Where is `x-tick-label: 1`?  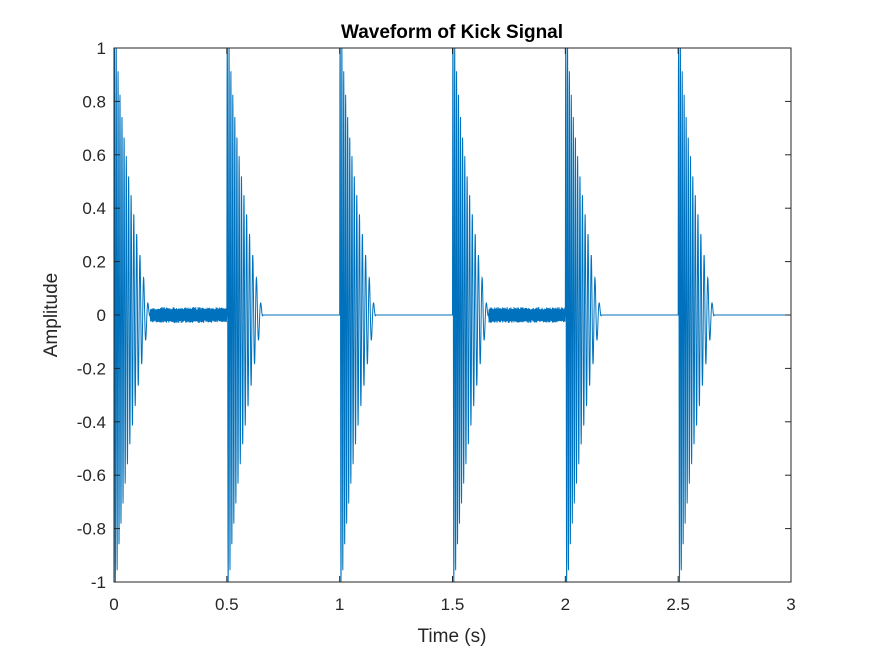
x-tick-label: 1 is located at coordinates (339, 604).